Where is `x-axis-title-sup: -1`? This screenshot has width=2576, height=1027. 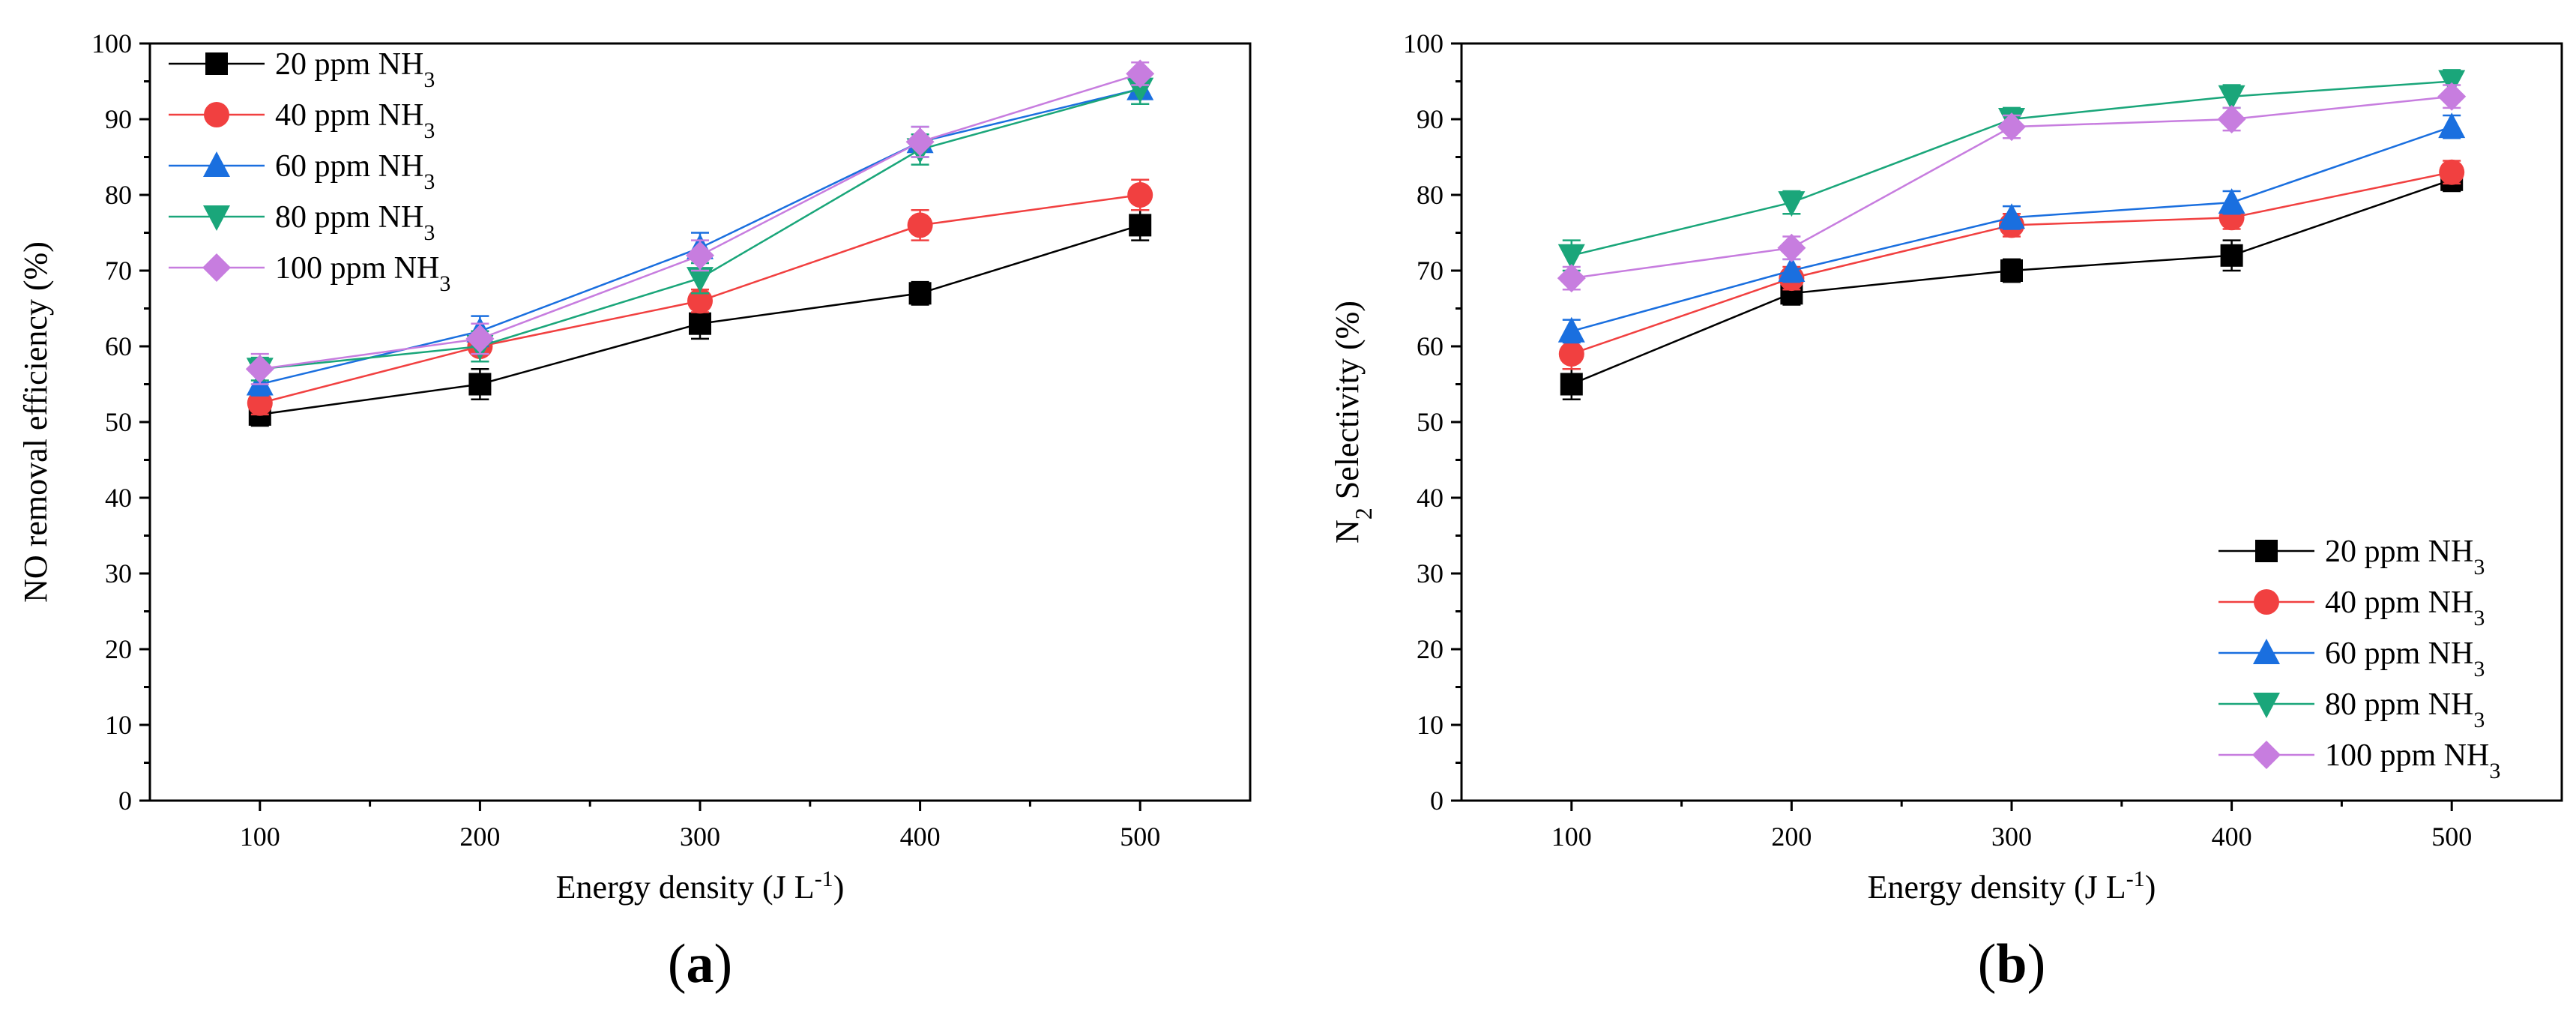 x-axis-title-sup: -1 is located at coordinates (2135, 879).